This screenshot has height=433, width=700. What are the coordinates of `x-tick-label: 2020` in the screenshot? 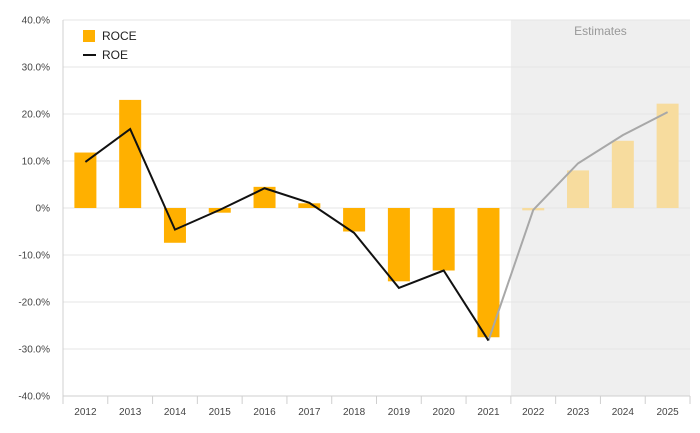 It's located at (444, 412).